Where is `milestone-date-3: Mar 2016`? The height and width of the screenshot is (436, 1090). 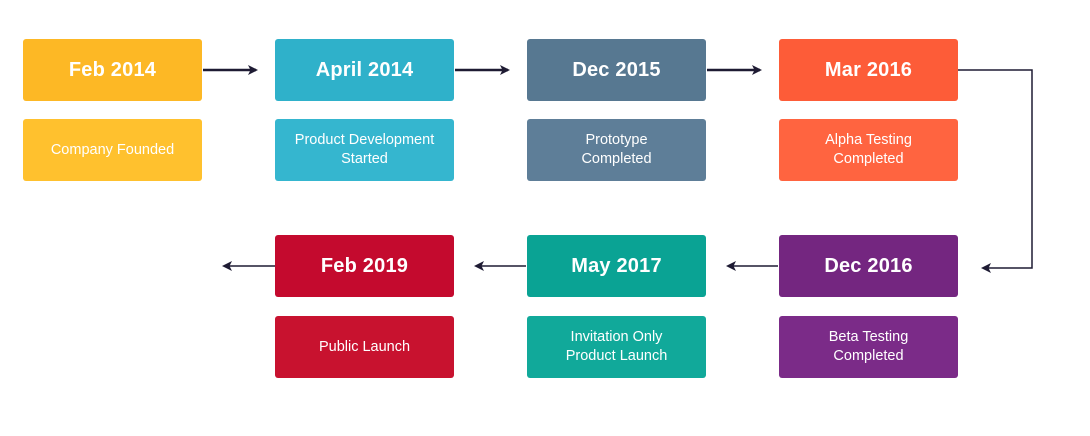
milestone-date-3: Mar 2016 is located at coordinates (868, 70).